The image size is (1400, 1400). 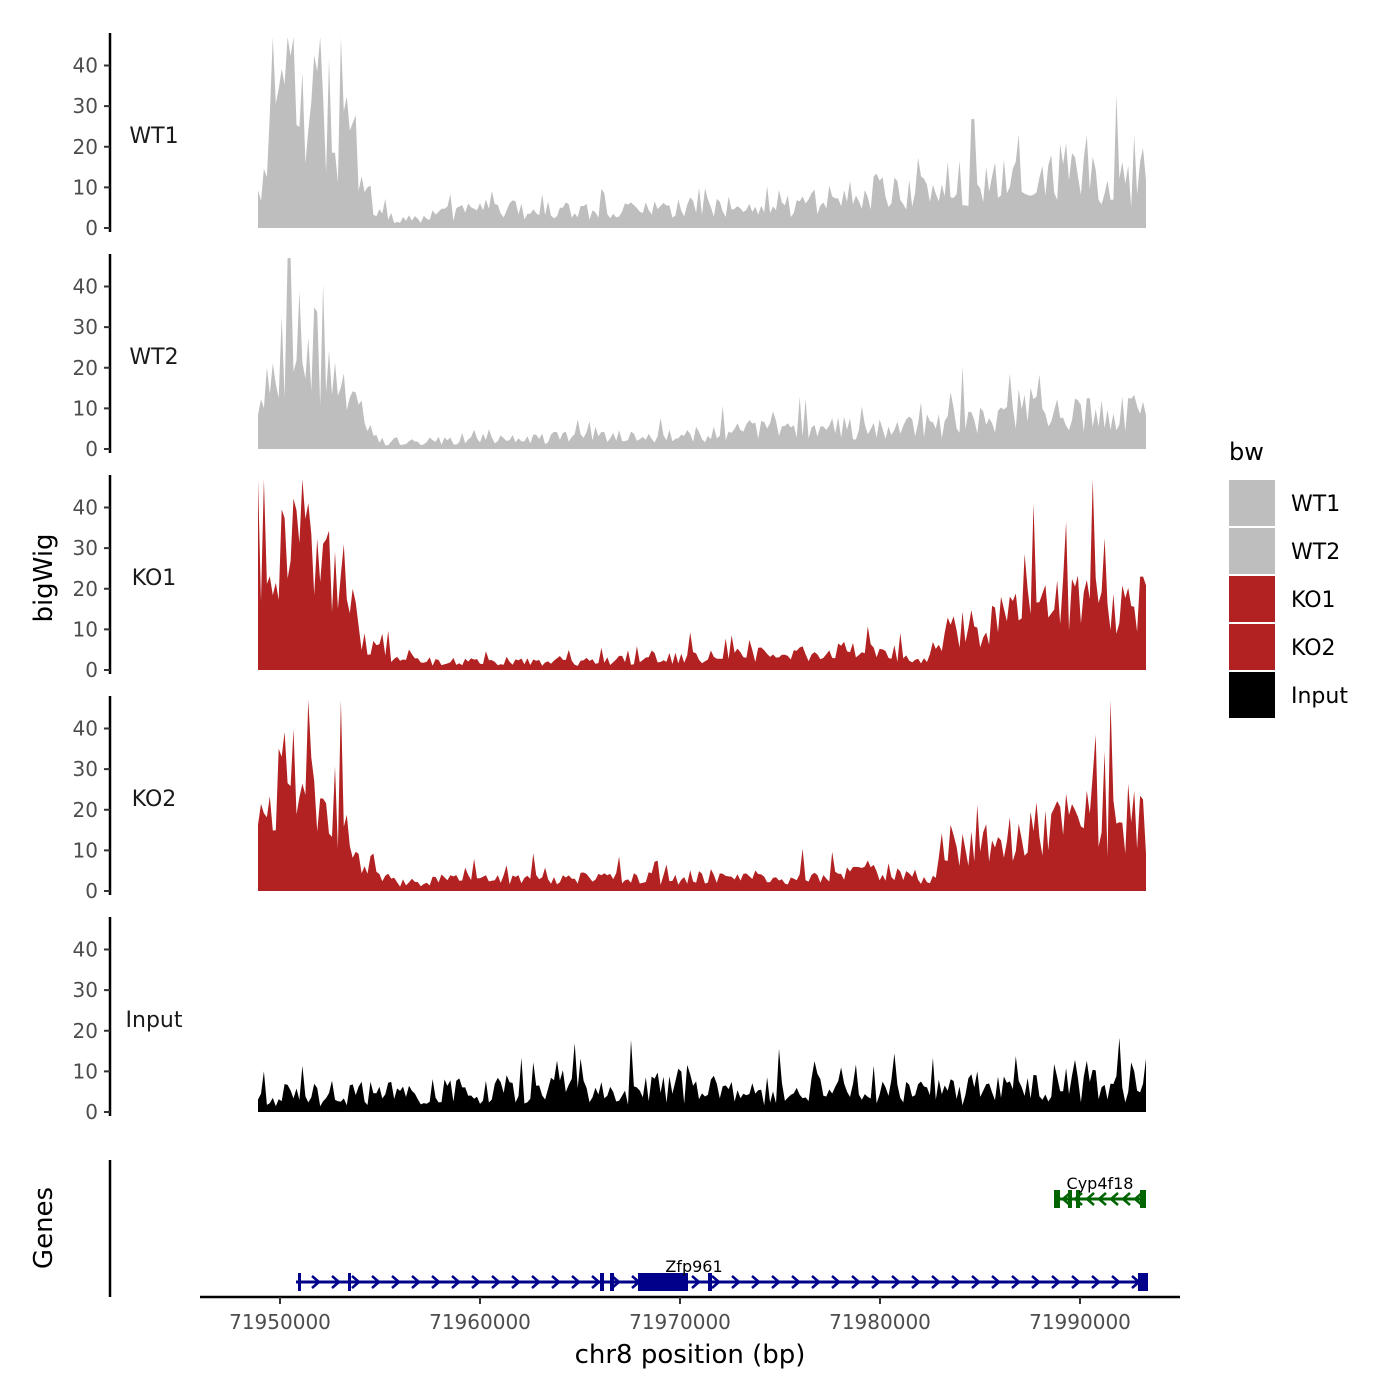 I want to click on track-label: WT1, so click(x=153, y=136).